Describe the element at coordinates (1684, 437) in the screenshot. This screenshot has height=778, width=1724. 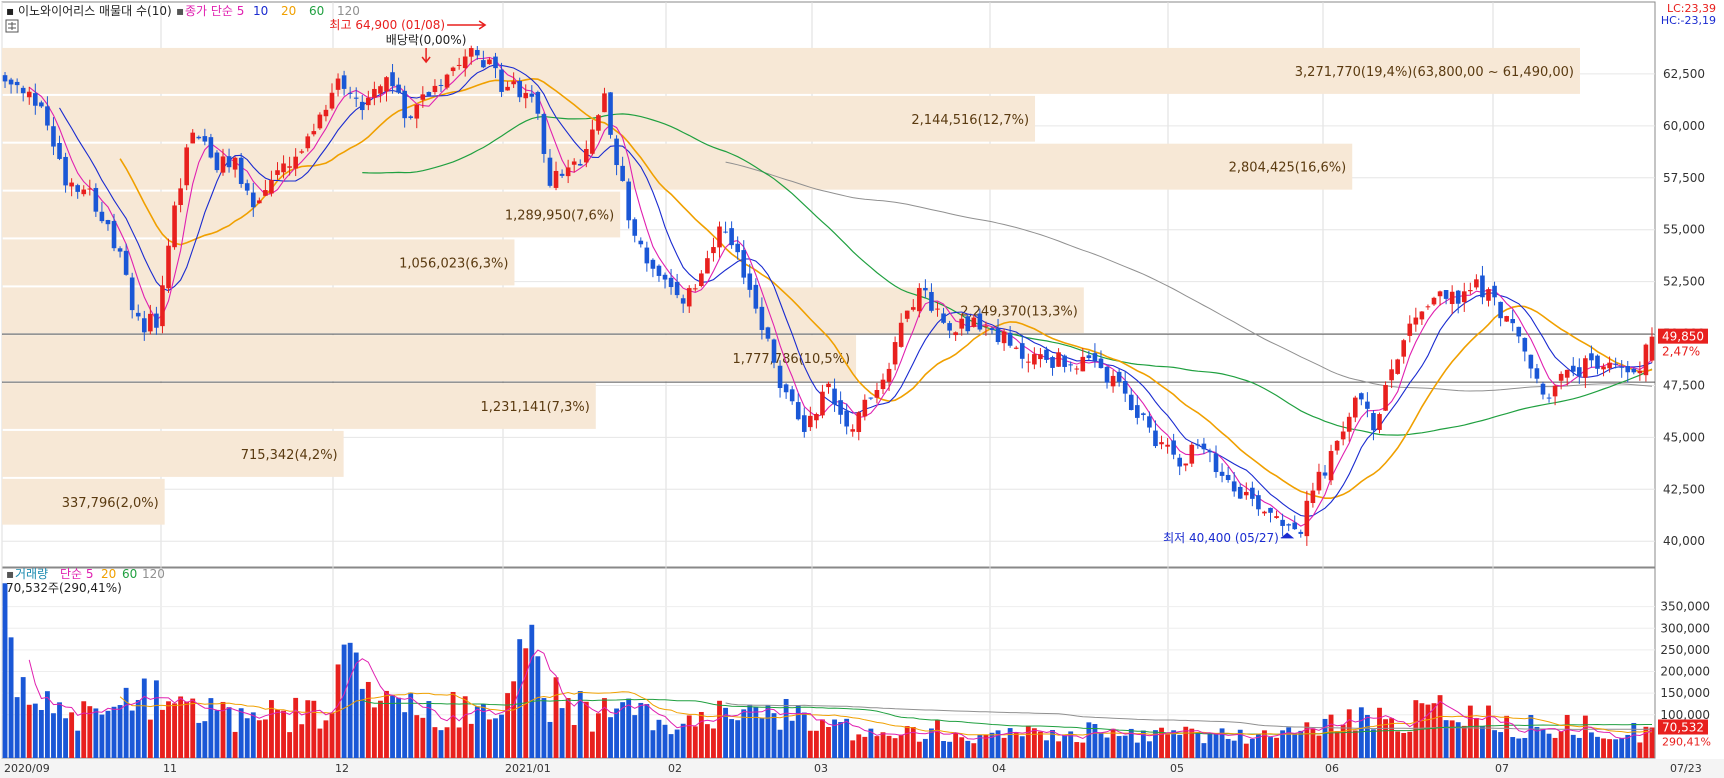
I see `price-tick-label: 45,000` at that location.